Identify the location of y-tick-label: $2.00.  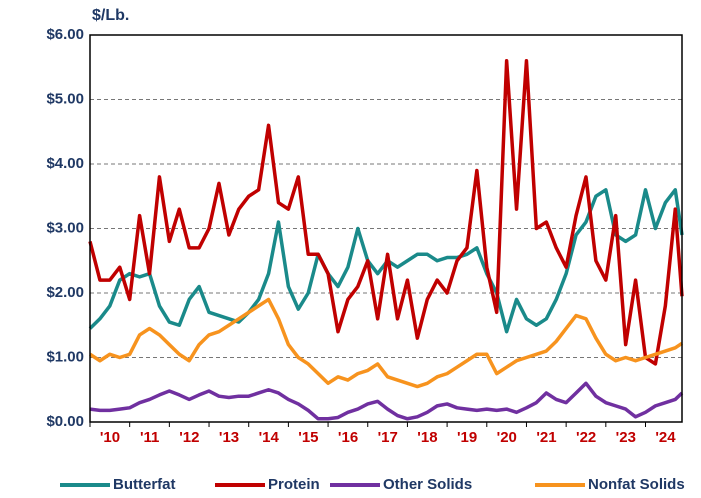
(65, 292).